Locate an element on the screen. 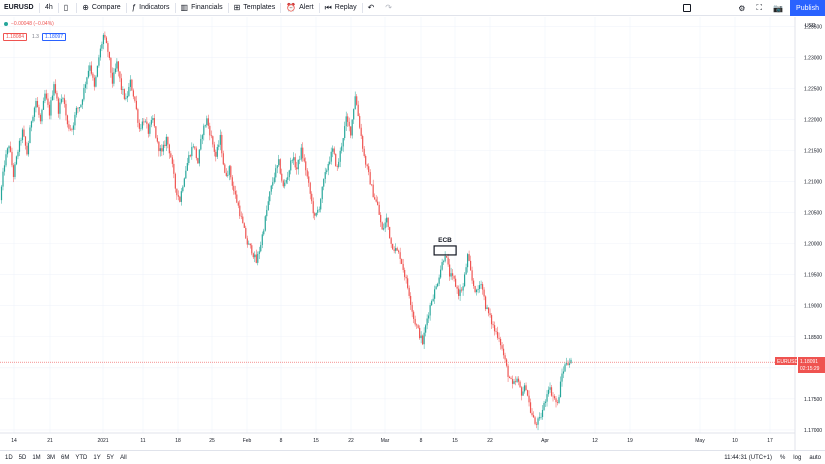 Image resolution: width=825 pixels, height=464 pixels. templates-button: ⊞ Templates is located at coordinates (255, 8).